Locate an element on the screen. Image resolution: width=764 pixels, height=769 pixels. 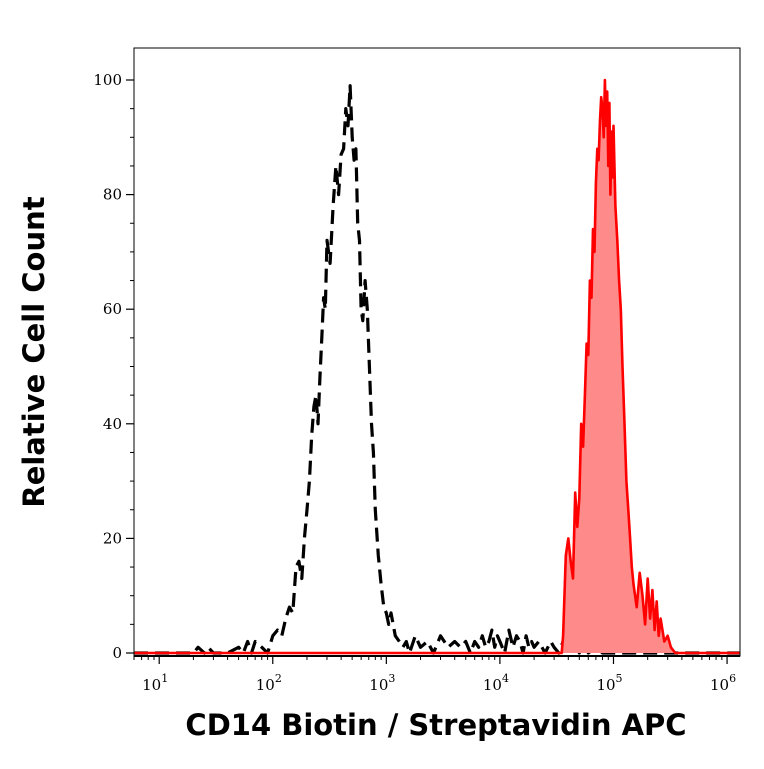
y-tick-label: 80 is located at coordinates (112, 195).